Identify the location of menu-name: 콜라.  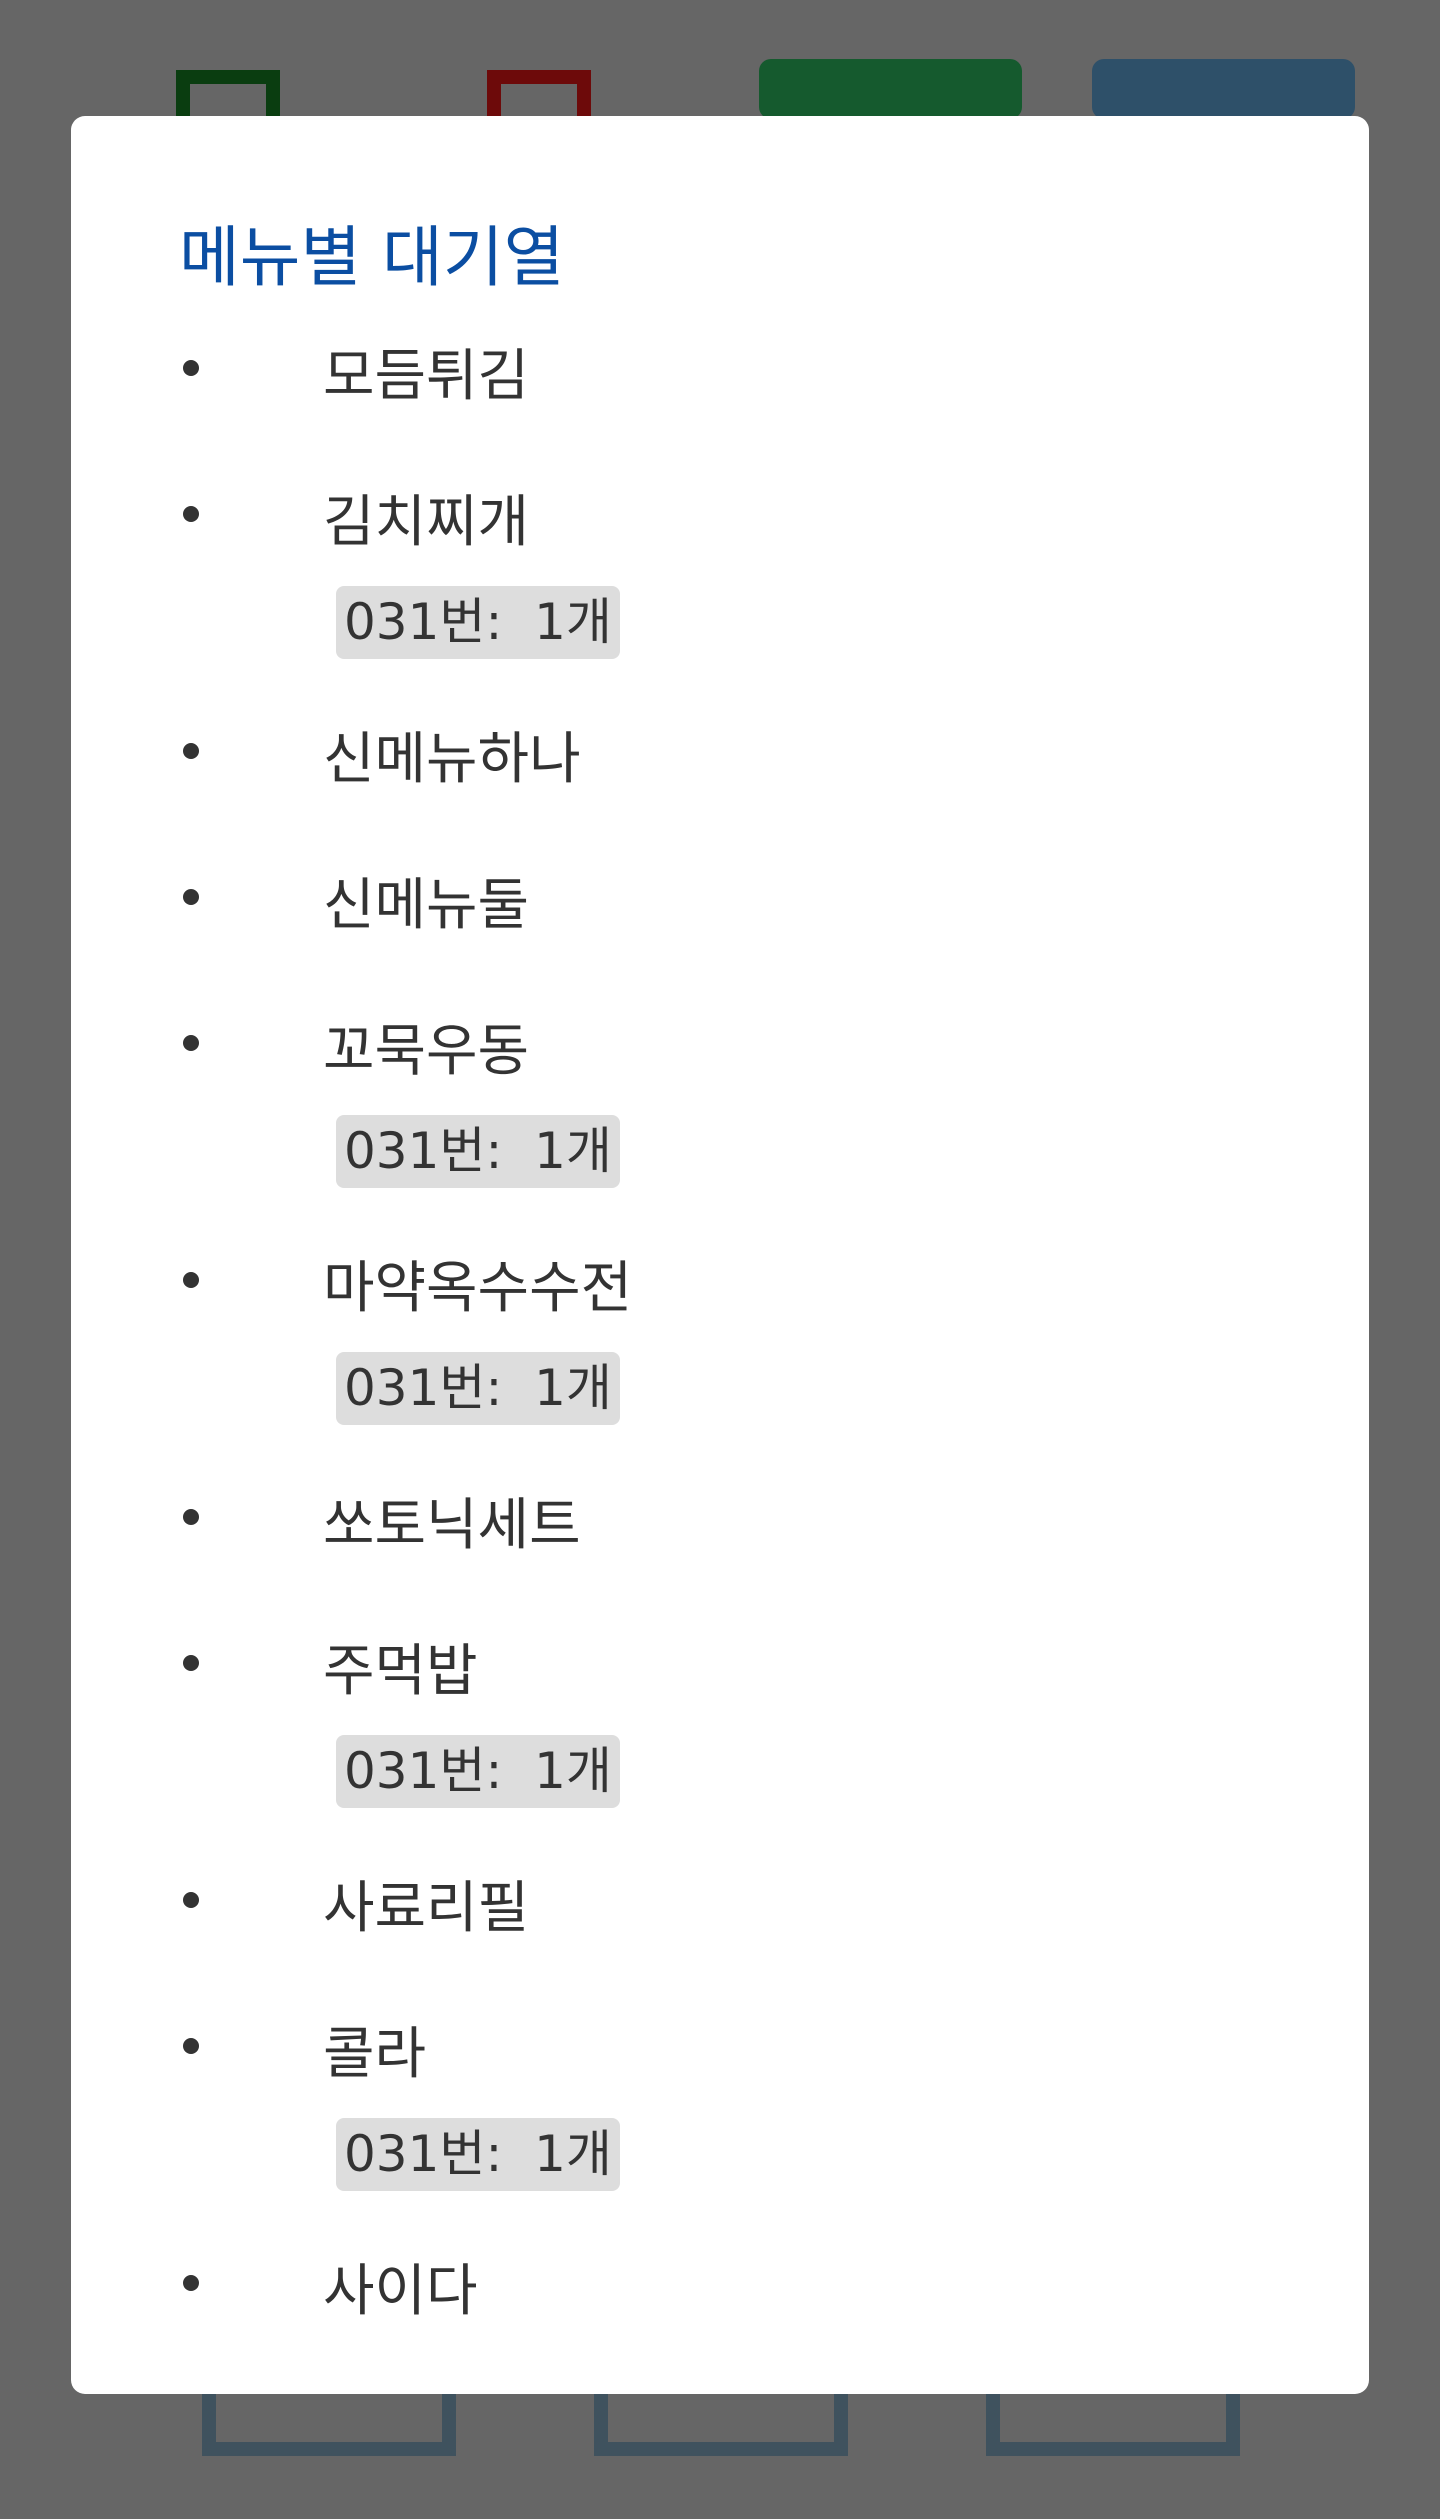
(375, 2054).